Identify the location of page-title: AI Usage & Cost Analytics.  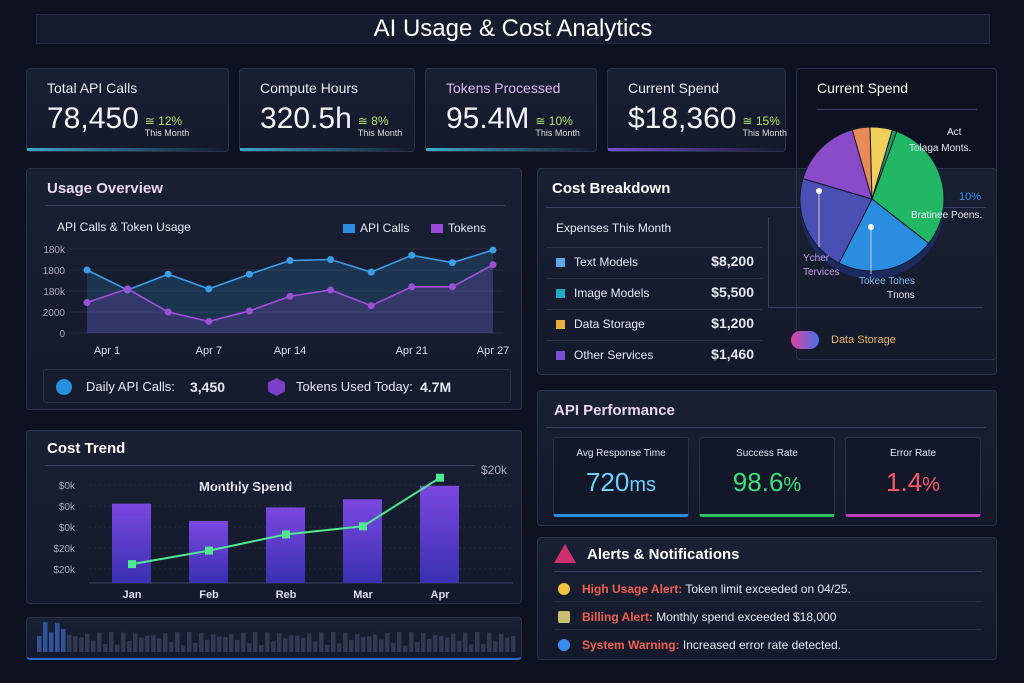
(513, 28).